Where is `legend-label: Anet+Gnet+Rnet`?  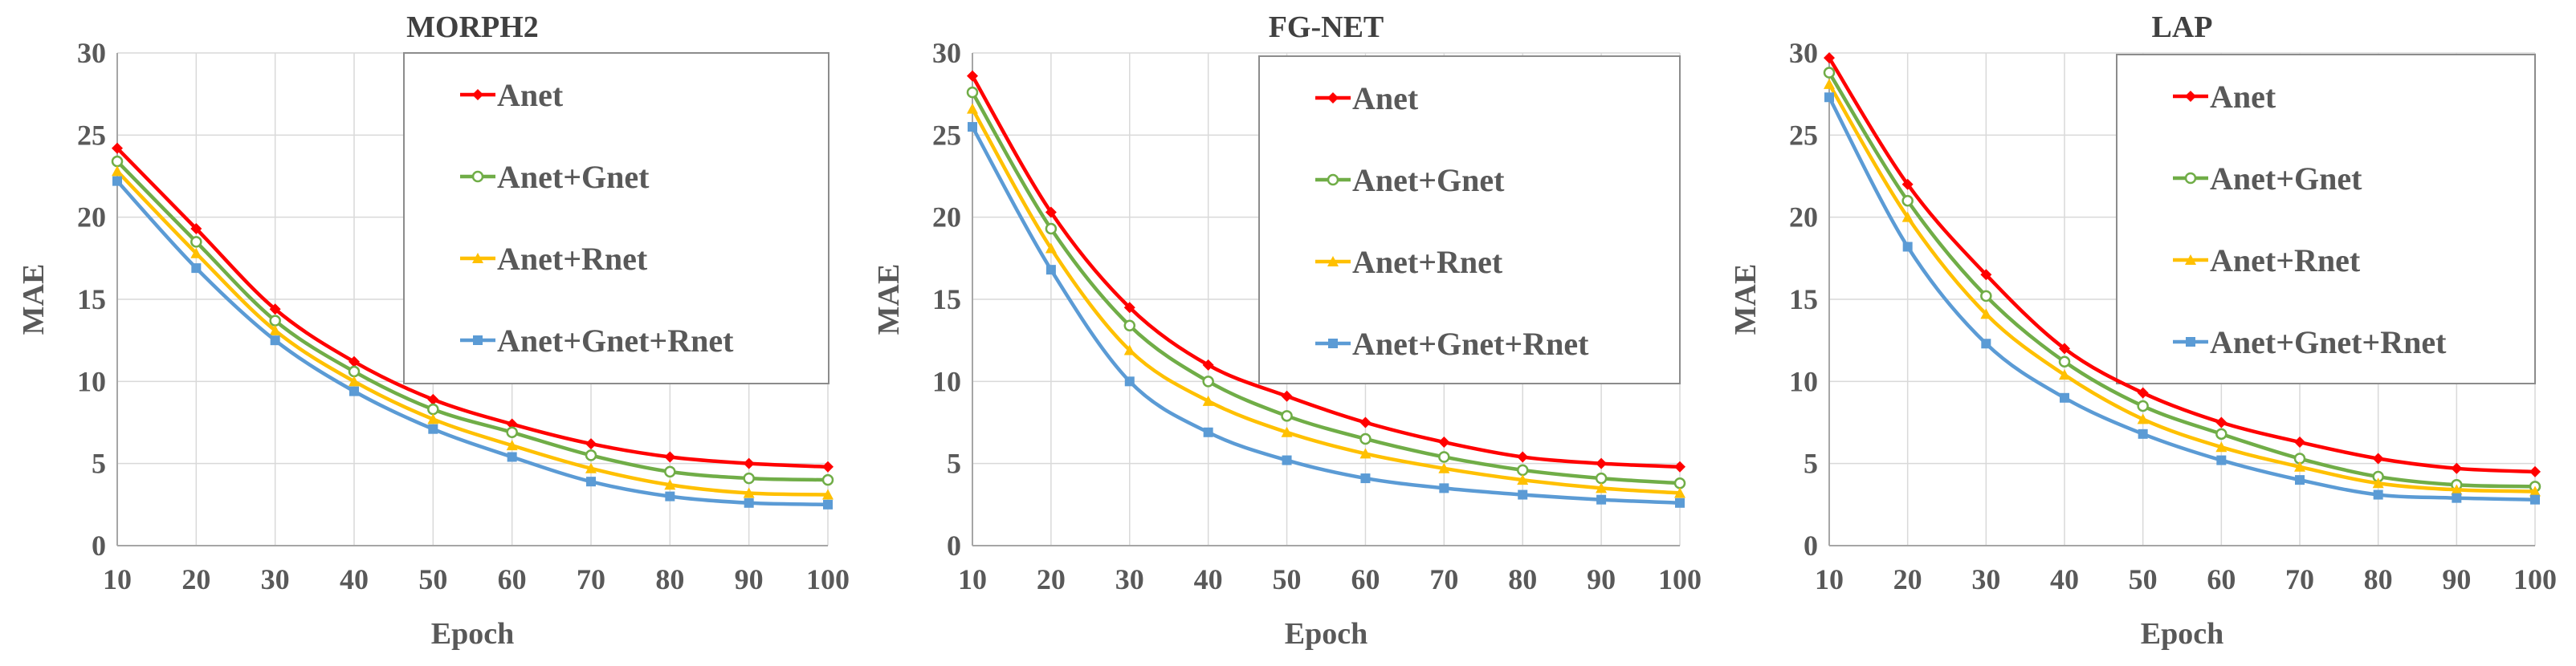
legend-label: Anet+Gnet+Rnet is located at coordinates (615, 341).